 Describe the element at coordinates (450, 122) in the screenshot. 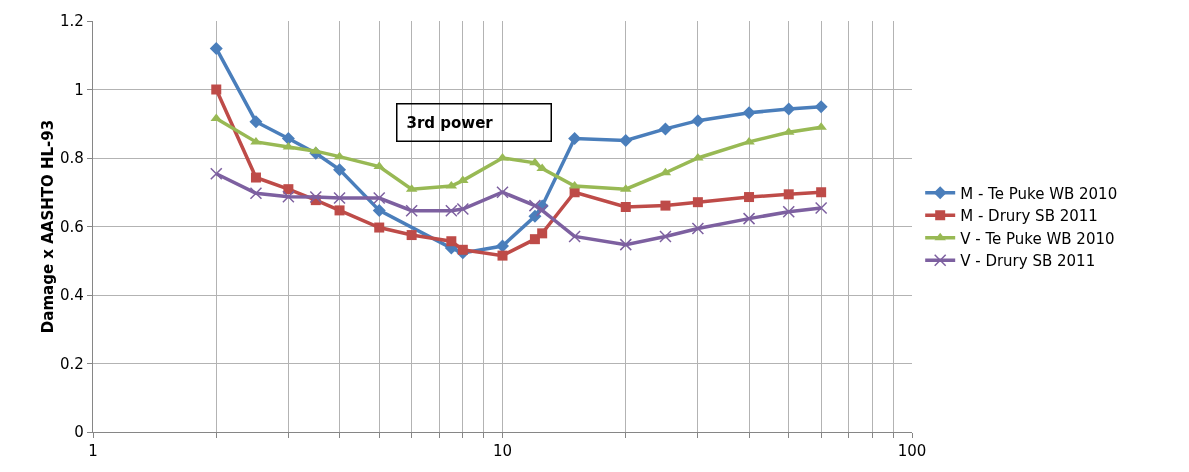

I see `annotation: 3rd power` at that location.